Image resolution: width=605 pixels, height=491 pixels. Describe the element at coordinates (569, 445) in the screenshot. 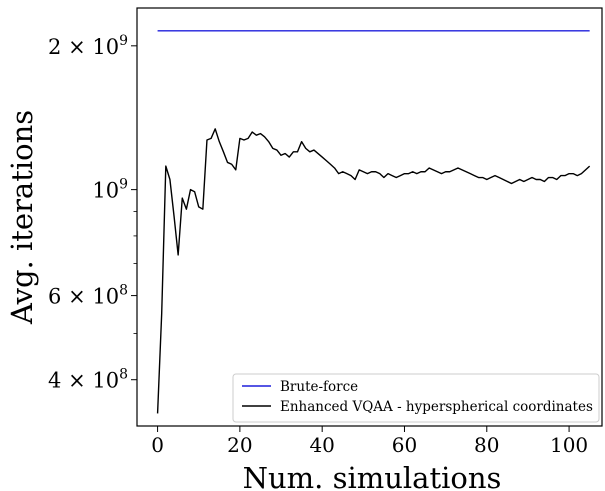

I see `x-tick-label: 100` at that location.